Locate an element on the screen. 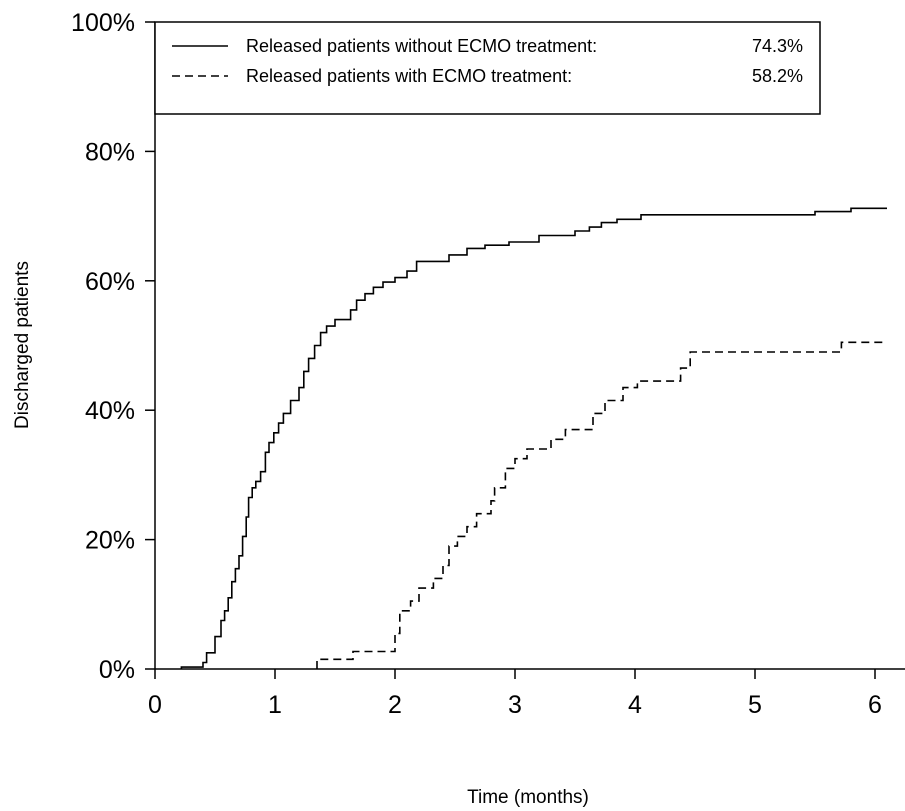 The width and height of the screenshot is (905, 811). y-axis-label: Discharged patients is located at coordinates (22, 345).